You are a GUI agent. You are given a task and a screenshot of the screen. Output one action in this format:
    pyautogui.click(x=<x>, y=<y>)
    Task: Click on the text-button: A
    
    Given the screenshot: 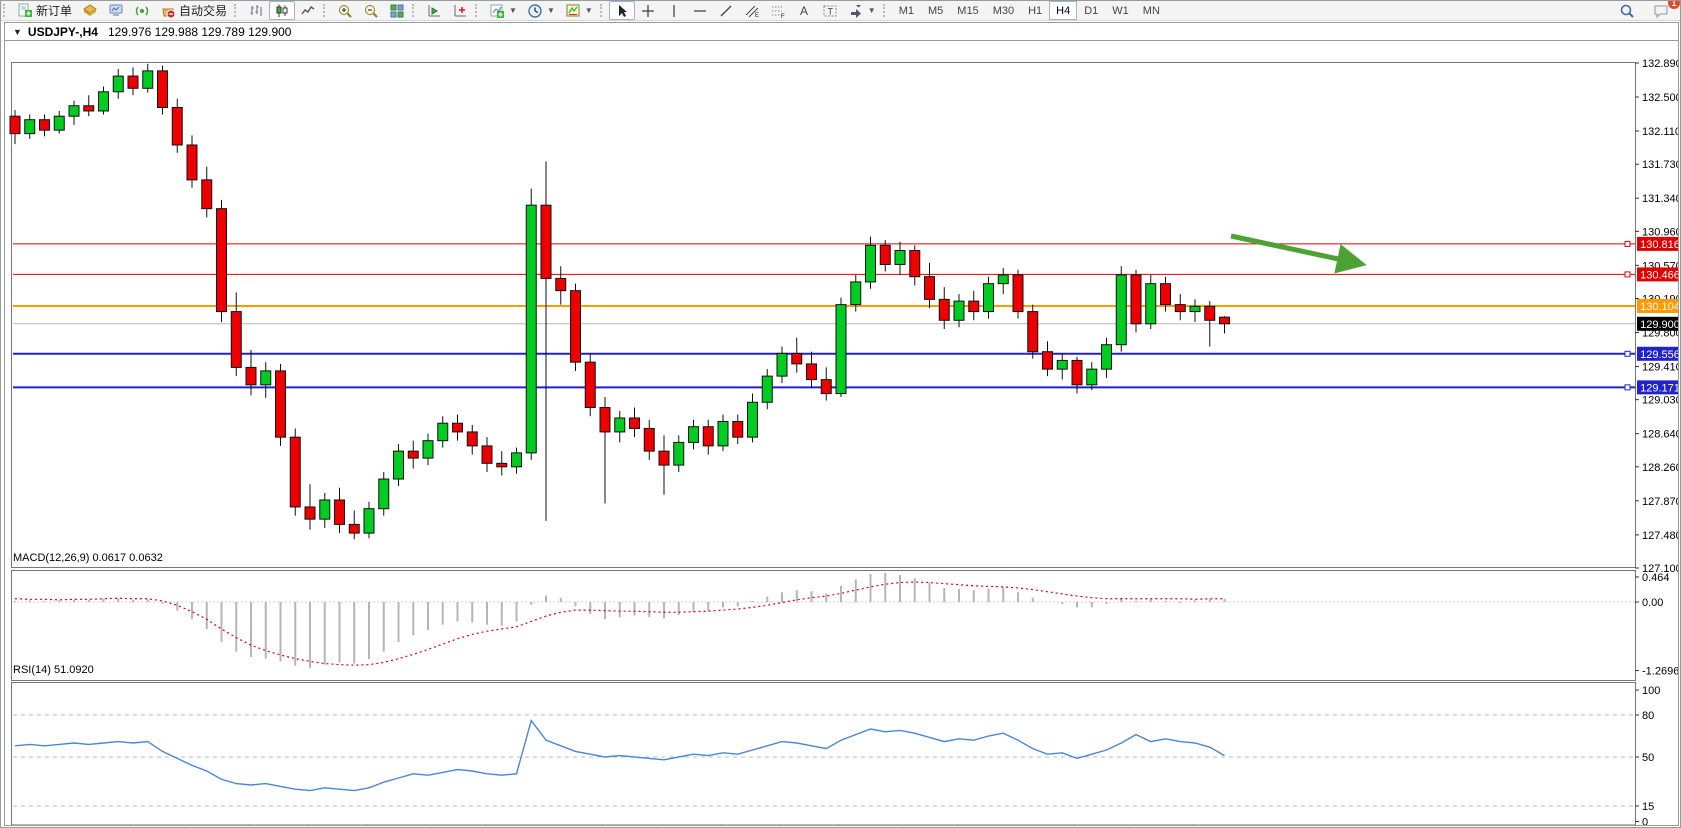 What is the action you would take?
    pyautogui.click(x=804, y=10)
    